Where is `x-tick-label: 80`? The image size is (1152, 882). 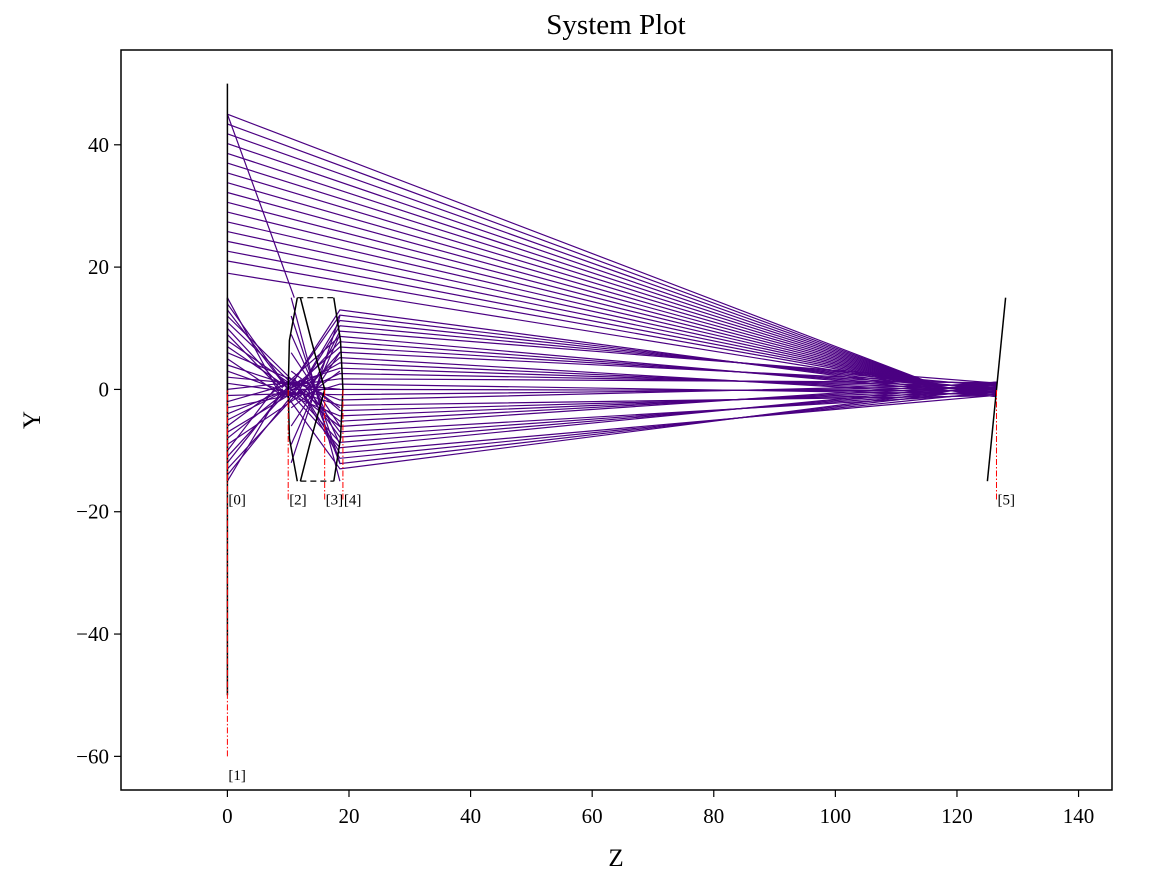 x-tick-label: 80 is located at coordinates (713, 816).